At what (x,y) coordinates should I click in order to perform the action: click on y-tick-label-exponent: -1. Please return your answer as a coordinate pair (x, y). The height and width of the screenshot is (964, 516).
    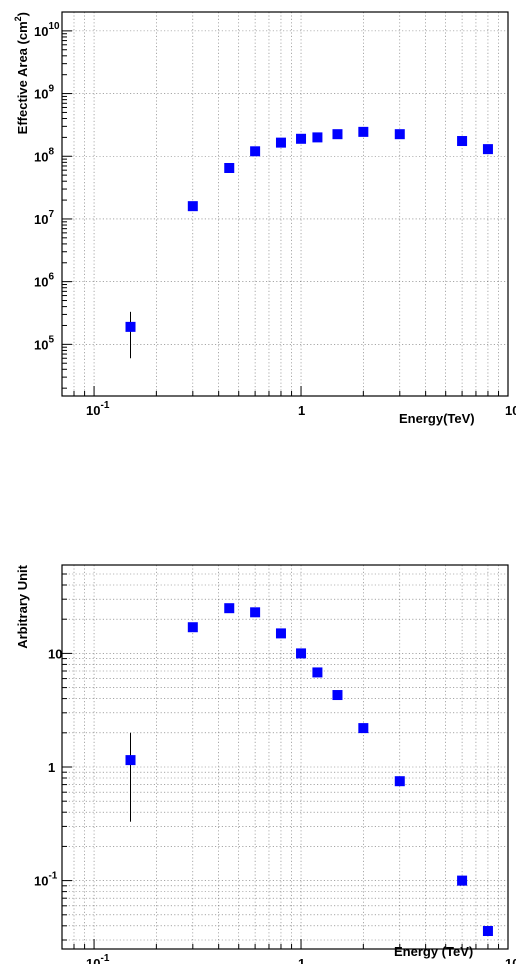
    Looking at the image, I should click on (52, 876).